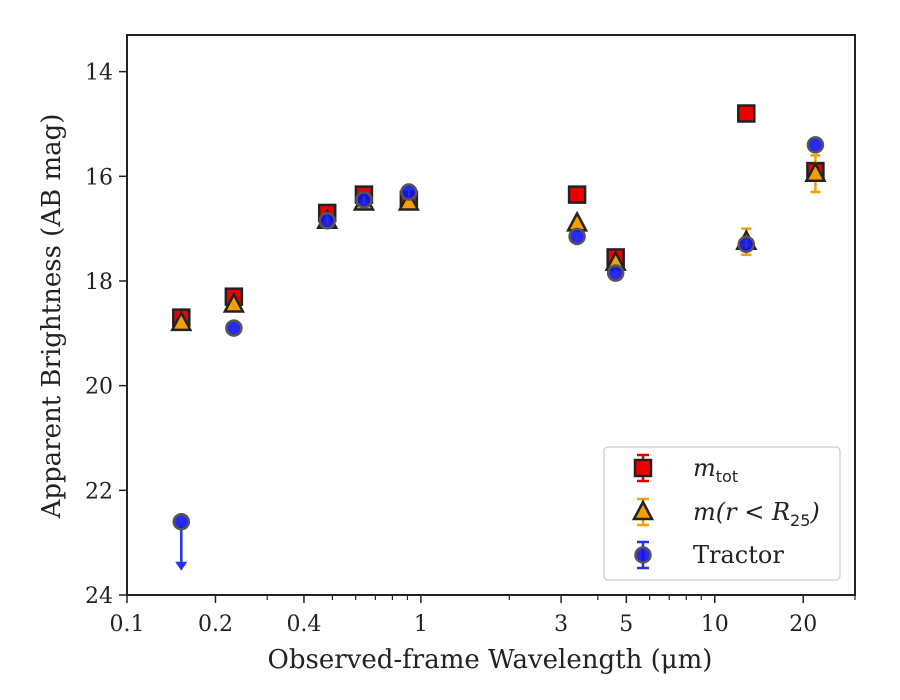  What do you see at coordinates (181, 566) in the screenshot?
I see `upper-limit-arrowhead` at bounding box center [181, 566].